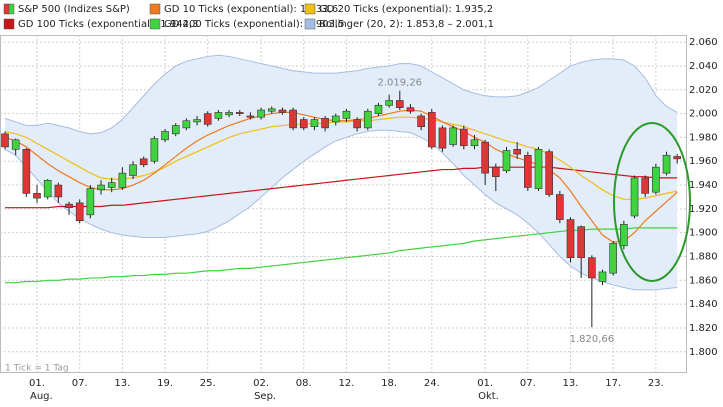 This screenshot has height=407, width=723. Describe the element at coordinates (261, 383) in the screenshot. I see `x-tick-label: 02.` at that location.